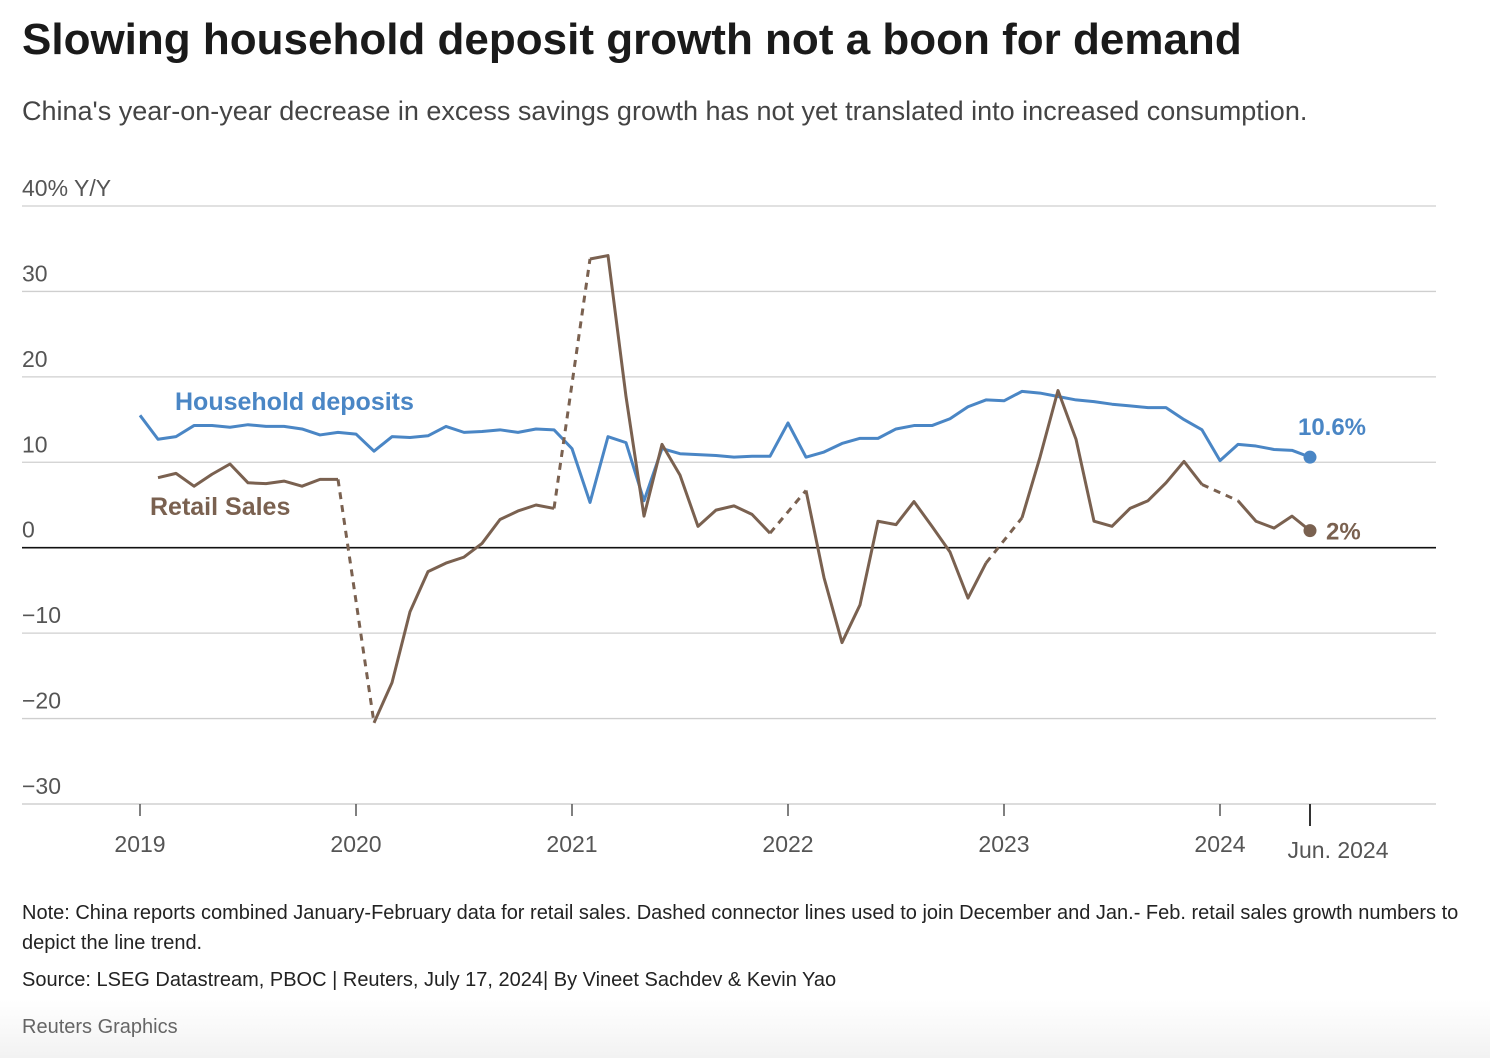 The image size is (1490, 1058). What do you see at coordinates (35, 359) in the screenshot?
I see `y-tick-label: 20` at bounding box center [35, 359].